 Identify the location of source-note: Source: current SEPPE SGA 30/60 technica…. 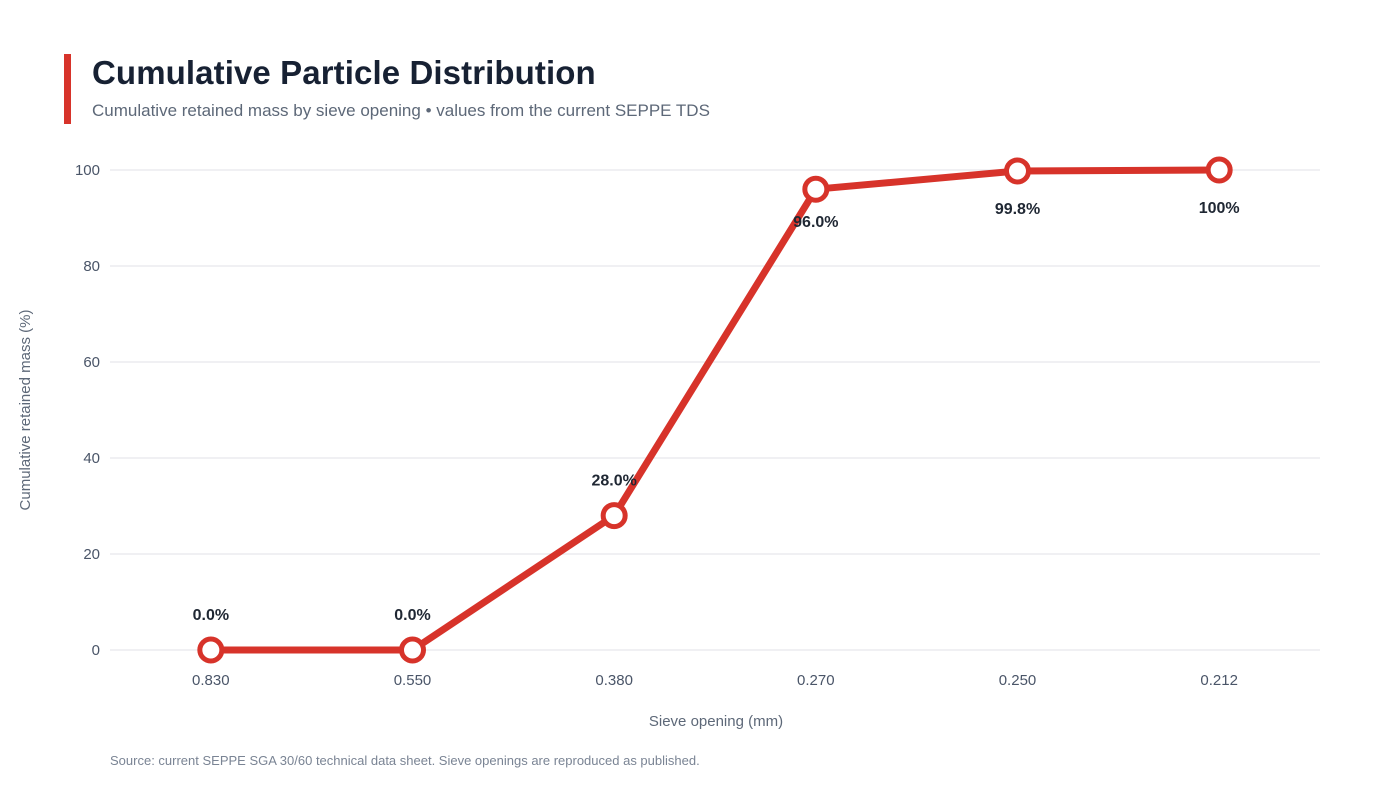
(405, 760).